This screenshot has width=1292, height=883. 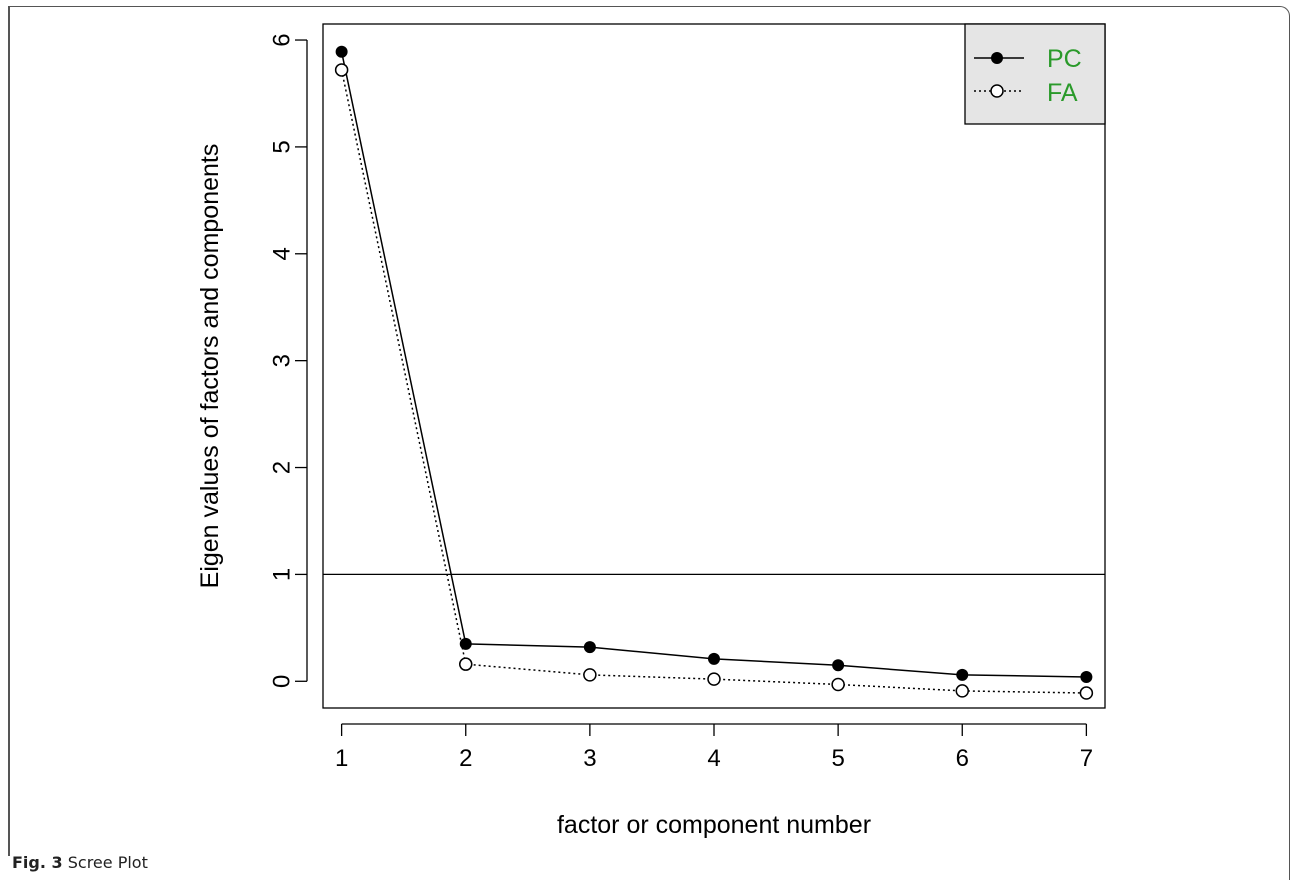 I want to click on y-axis: 0 1 2 3 4 5 6, so click(x=288, y=360).